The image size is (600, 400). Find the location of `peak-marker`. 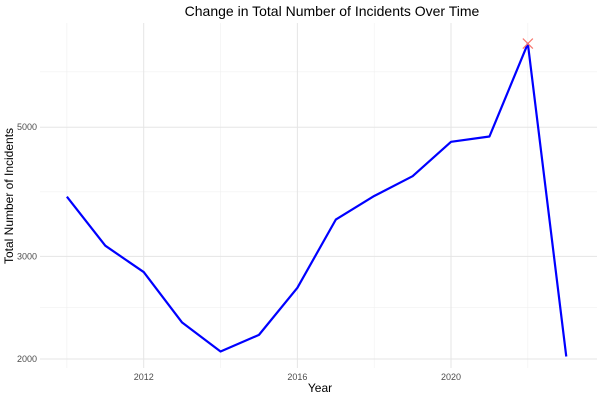

peak-marker is located at coordinates (528, 44).